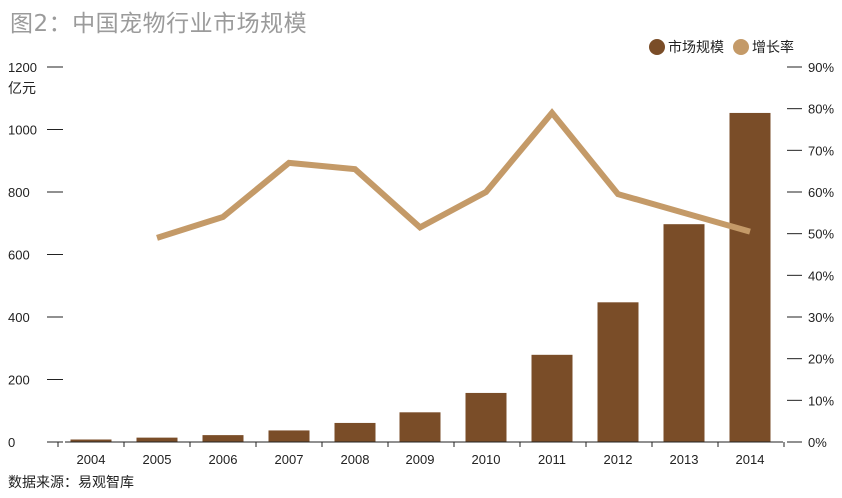  I want to click on left-tick-label: 1200, so click(22, 67).